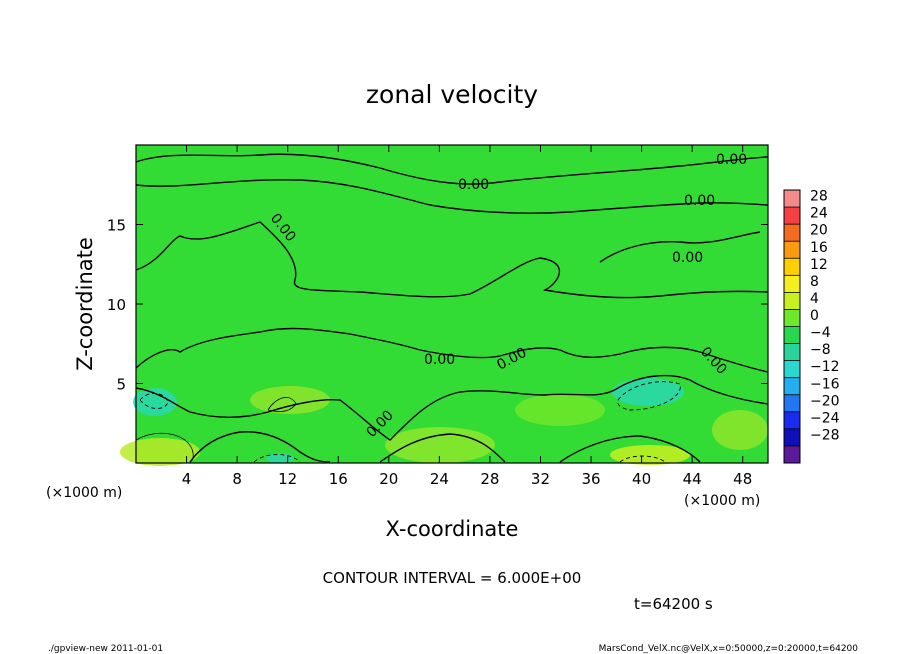 This screenshot has width=904, height=654. What do you see at coordinates (452, 529) in the screenshot?
I see `x-axis-label: X-coordinate` at bounding box center [452, 529].